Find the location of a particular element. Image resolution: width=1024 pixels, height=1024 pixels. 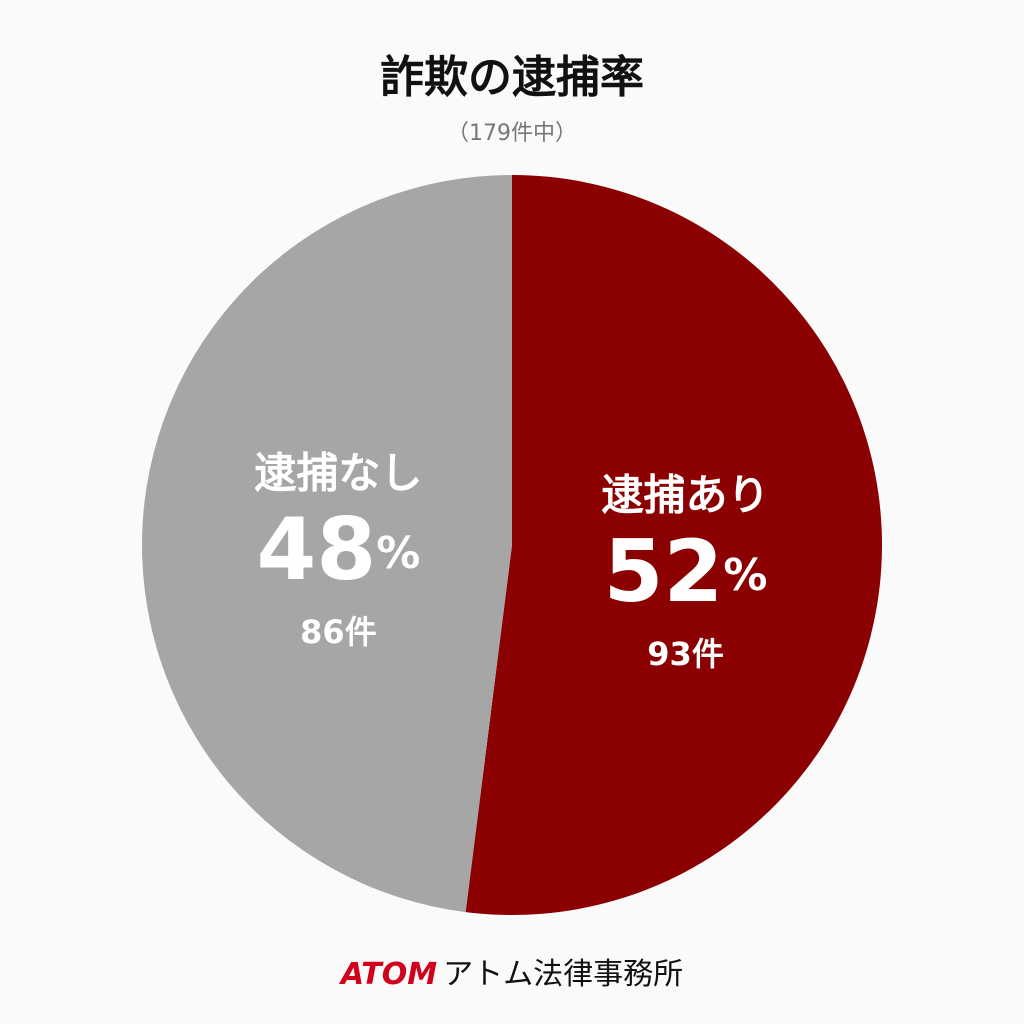

footer: ATOM アトム法律事務所 is located at coordinates (511, 974).